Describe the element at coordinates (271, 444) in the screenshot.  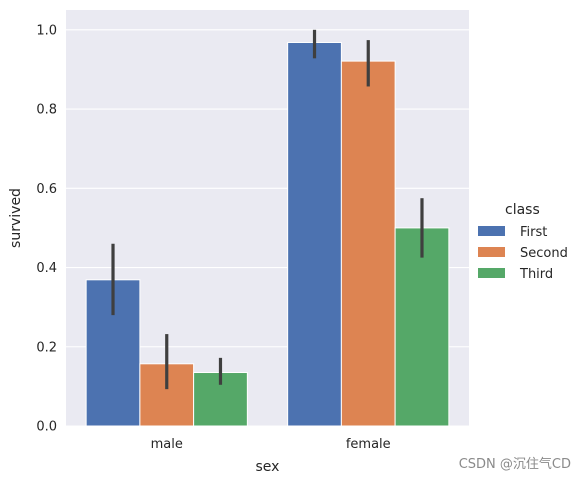
I see `x-axis-ticks: male female` at that location.